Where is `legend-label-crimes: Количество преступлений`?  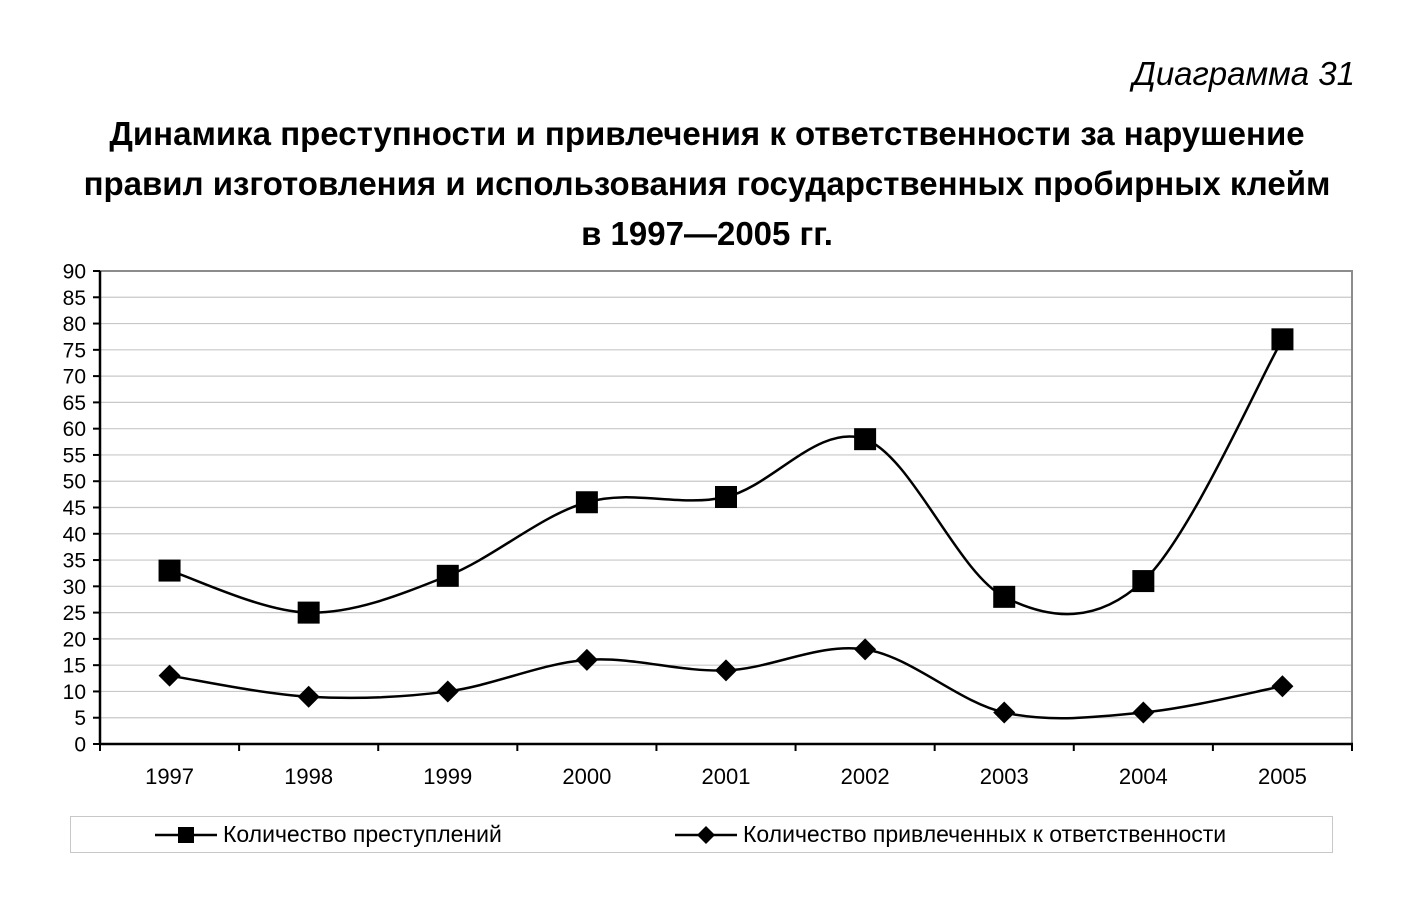
legend-label-crimes: Количество преступлений is located at coordinates (362, 834).